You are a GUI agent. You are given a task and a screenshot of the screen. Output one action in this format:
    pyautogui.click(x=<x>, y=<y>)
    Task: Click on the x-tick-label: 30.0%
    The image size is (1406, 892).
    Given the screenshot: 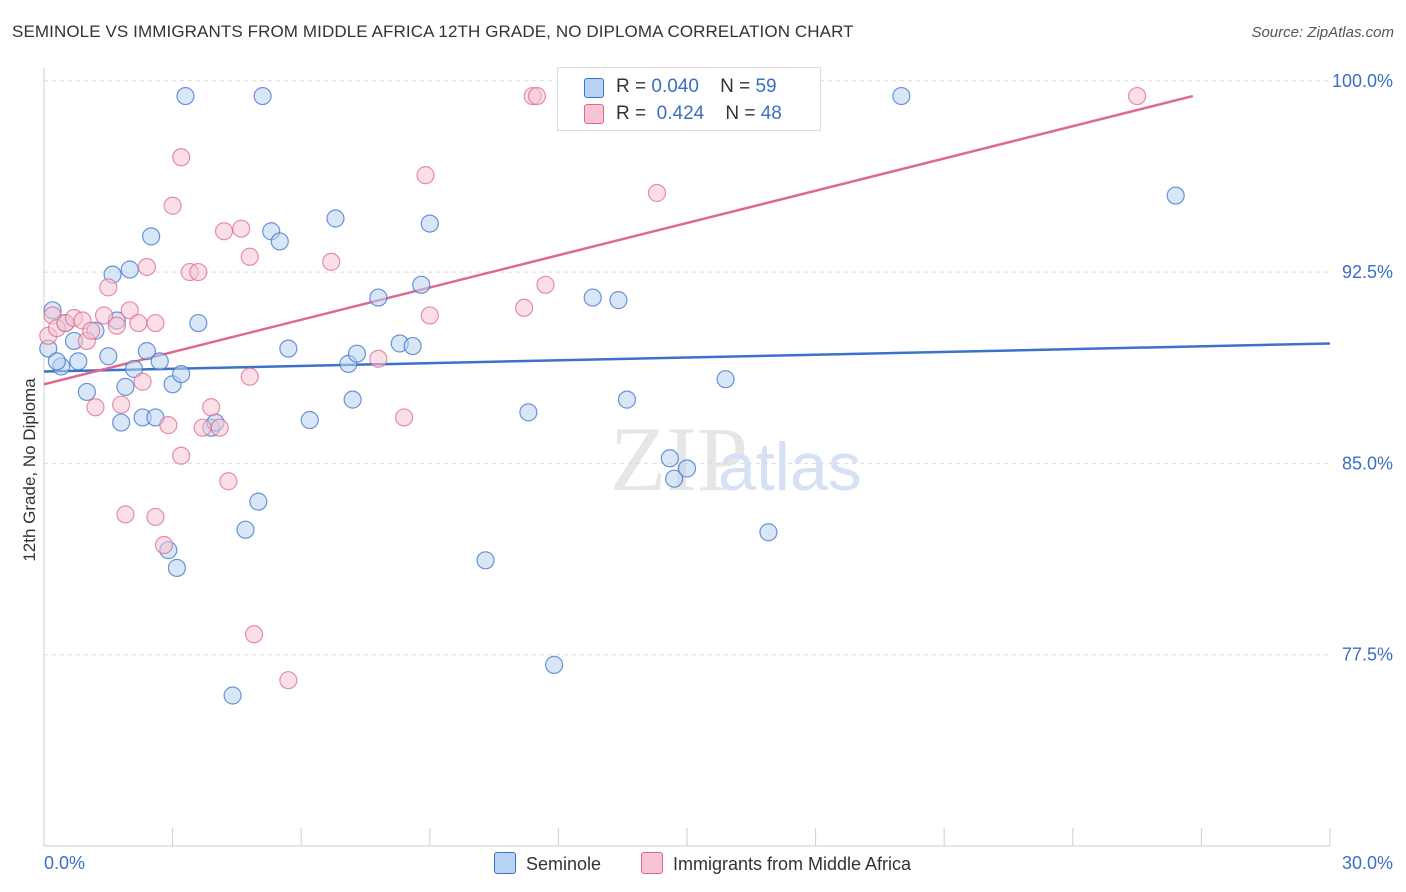 What is the action you would take?
    pyautogui.click(x=1367, y=863)
    